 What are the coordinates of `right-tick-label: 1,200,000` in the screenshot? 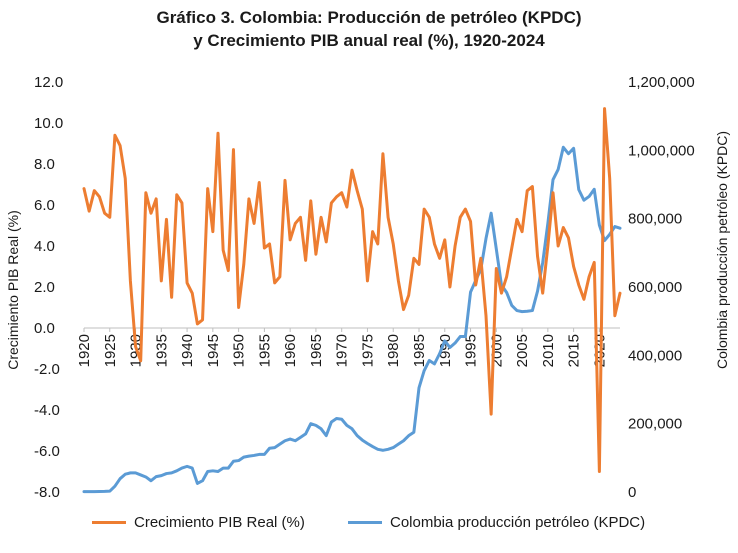 It's located at (661, 82).